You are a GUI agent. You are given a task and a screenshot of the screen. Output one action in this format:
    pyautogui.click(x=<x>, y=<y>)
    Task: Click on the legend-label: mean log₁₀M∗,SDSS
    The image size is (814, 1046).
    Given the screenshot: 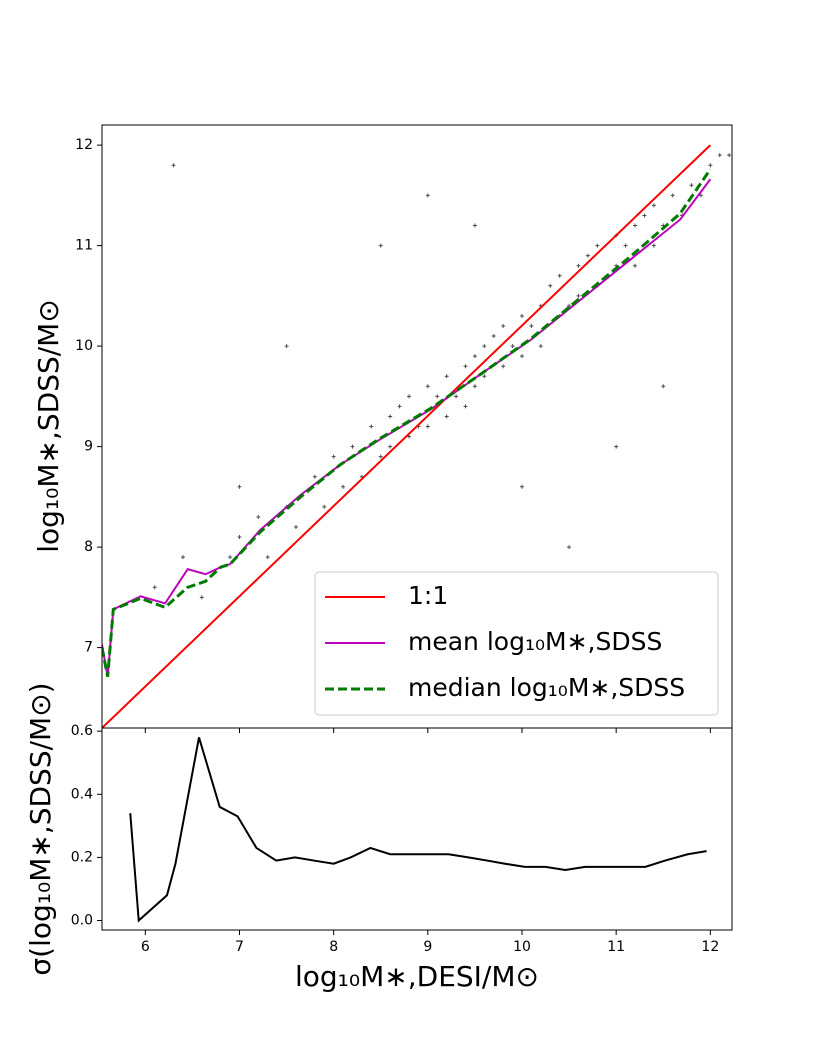 What is the action you would take?
    pyautogui.click(x=535, y=641)
    